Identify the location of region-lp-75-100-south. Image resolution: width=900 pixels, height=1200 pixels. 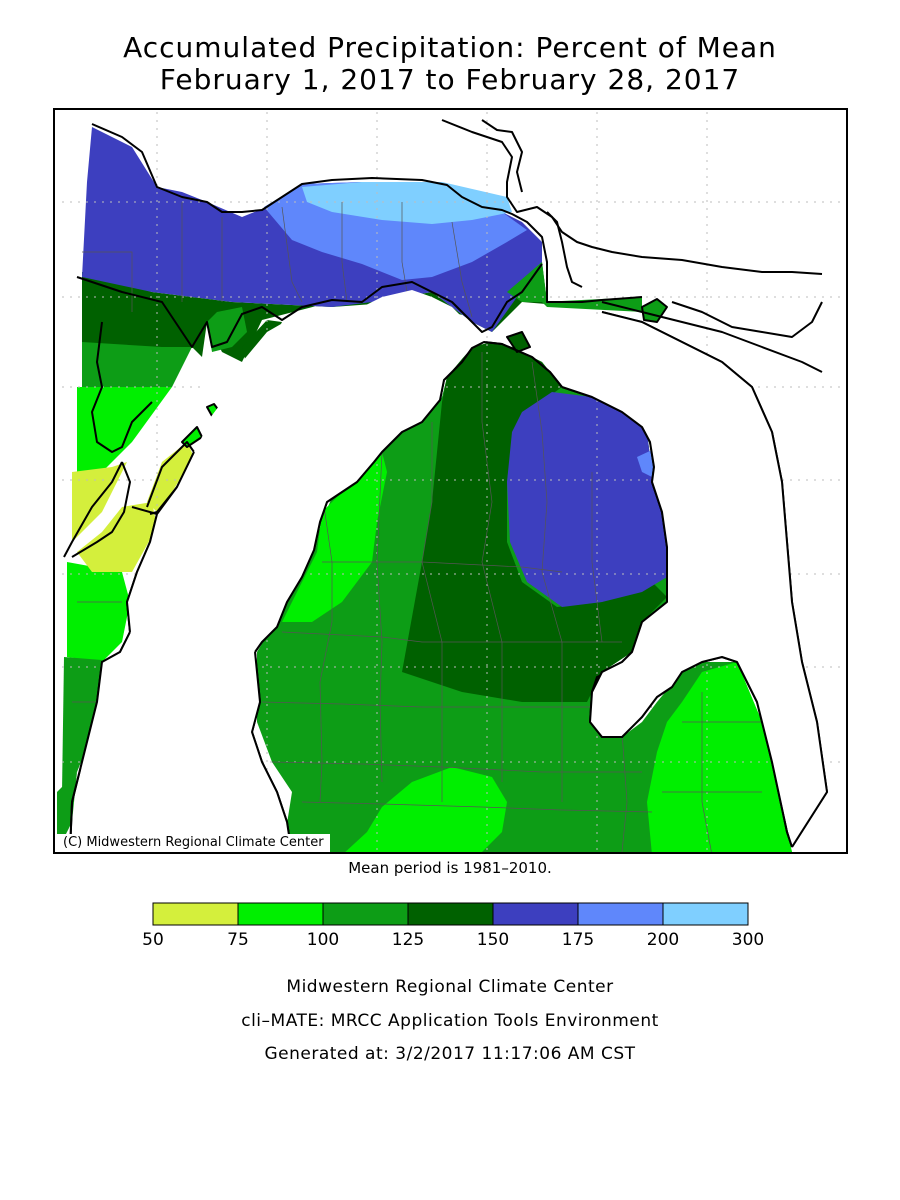
(426, 809).